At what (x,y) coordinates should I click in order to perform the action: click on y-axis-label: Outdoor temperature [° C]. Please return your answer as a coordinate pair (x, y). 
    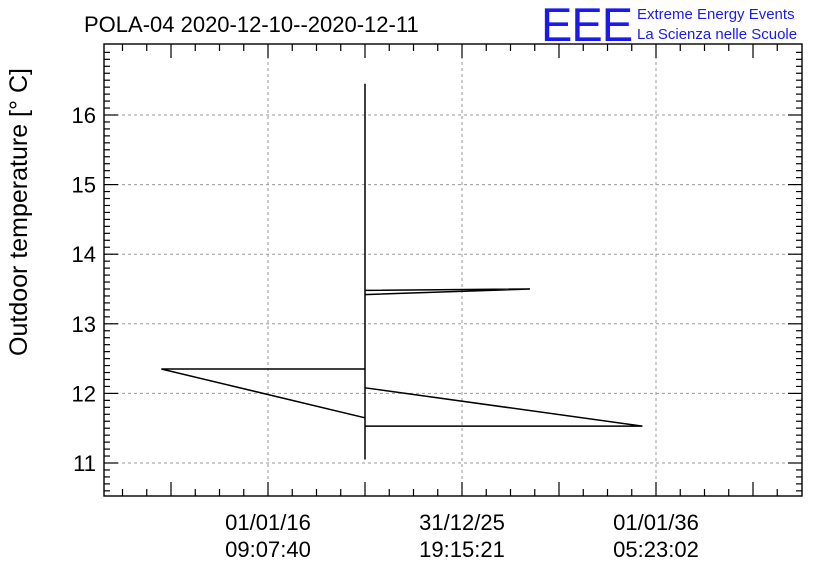
    Looking at the image, I should click on (19, 212).